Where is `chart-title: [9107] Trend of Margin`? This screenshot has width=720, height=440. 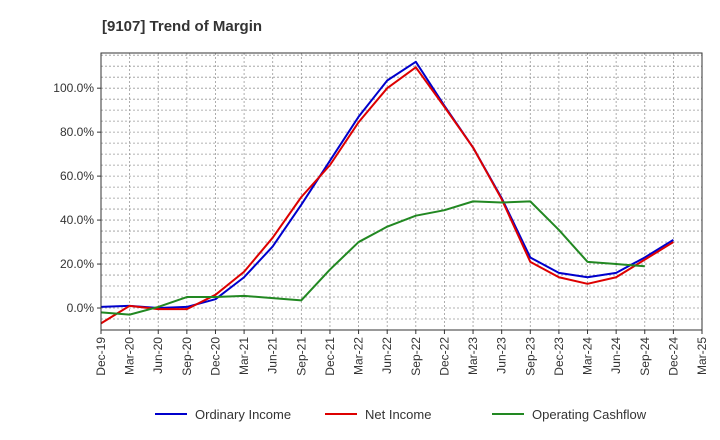 chart-title: [9107] Trend of Margin is located at coordinates (182, 26).